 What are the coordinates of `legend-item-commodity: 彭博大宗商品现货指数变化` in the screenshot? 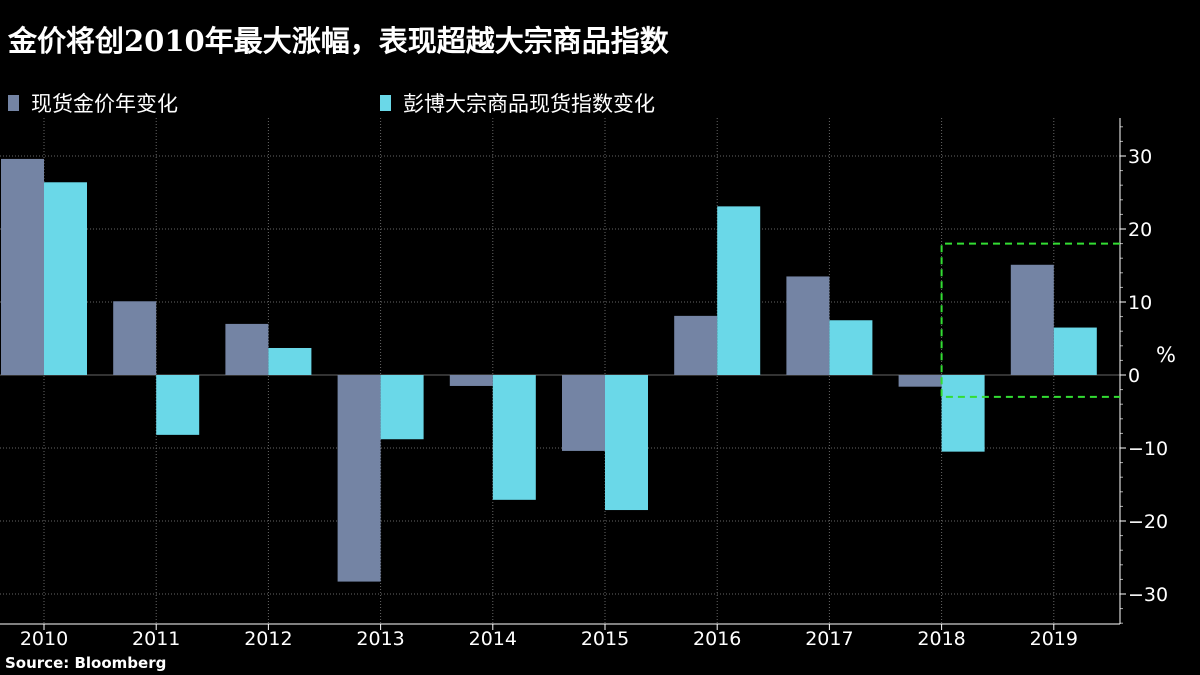 It's located at (517, 103).